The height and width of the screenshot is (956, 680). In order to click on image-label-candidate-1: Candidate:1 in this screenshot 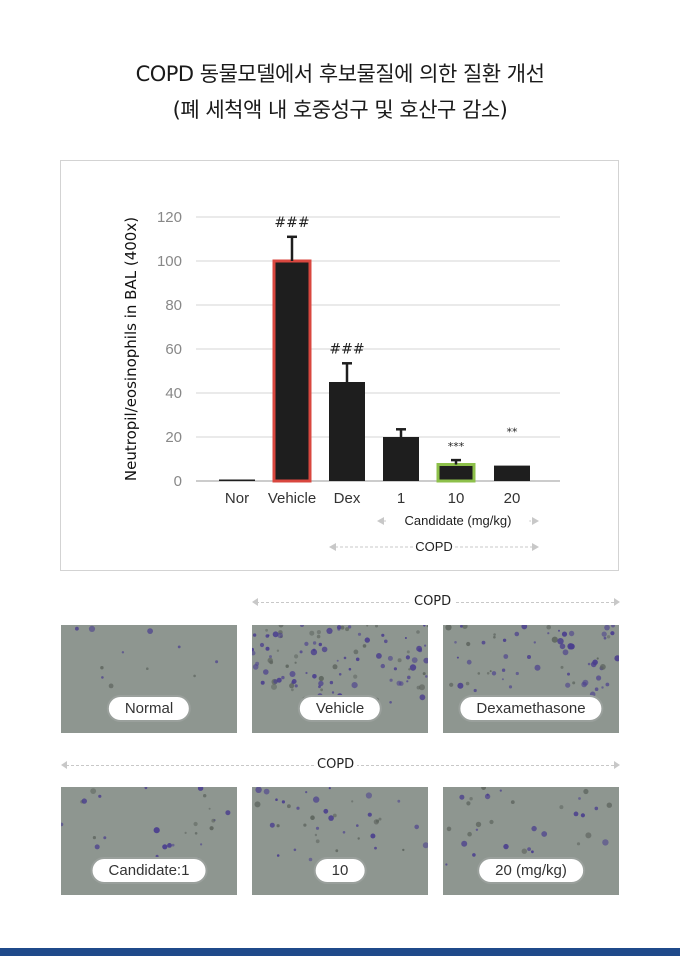, I will do `click(149, 870)`.